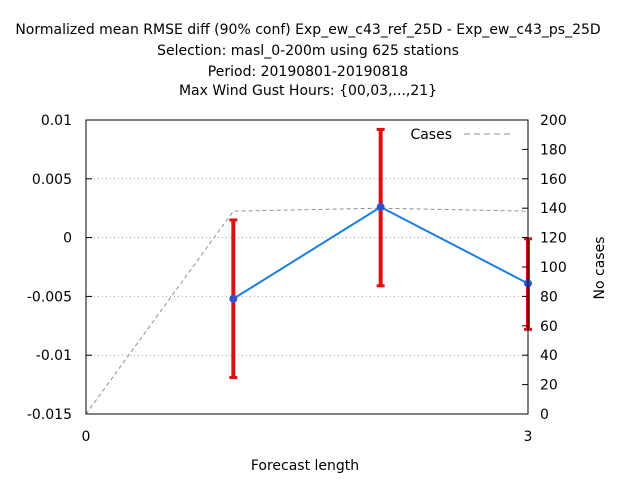 This screenshot has width=640, height=480. Describe the element at coordinates (600, 268) in the screenshot. I see `y2-axis-label: No cases` at that location.